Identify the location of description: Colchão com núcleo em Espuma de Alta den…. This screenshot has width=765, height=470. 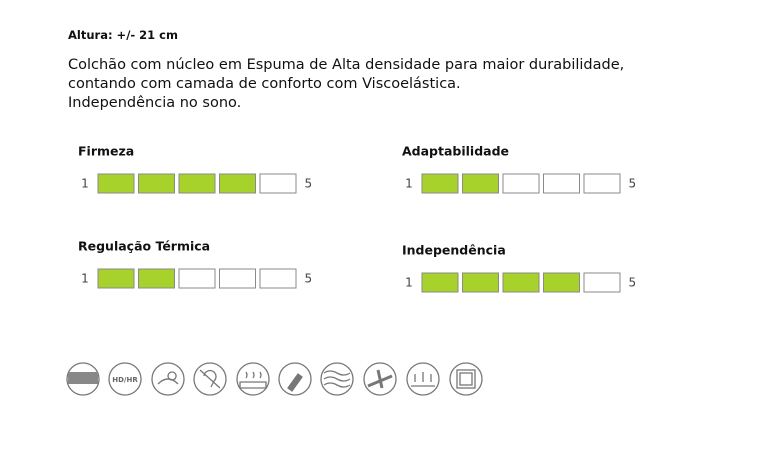
(346, 84).